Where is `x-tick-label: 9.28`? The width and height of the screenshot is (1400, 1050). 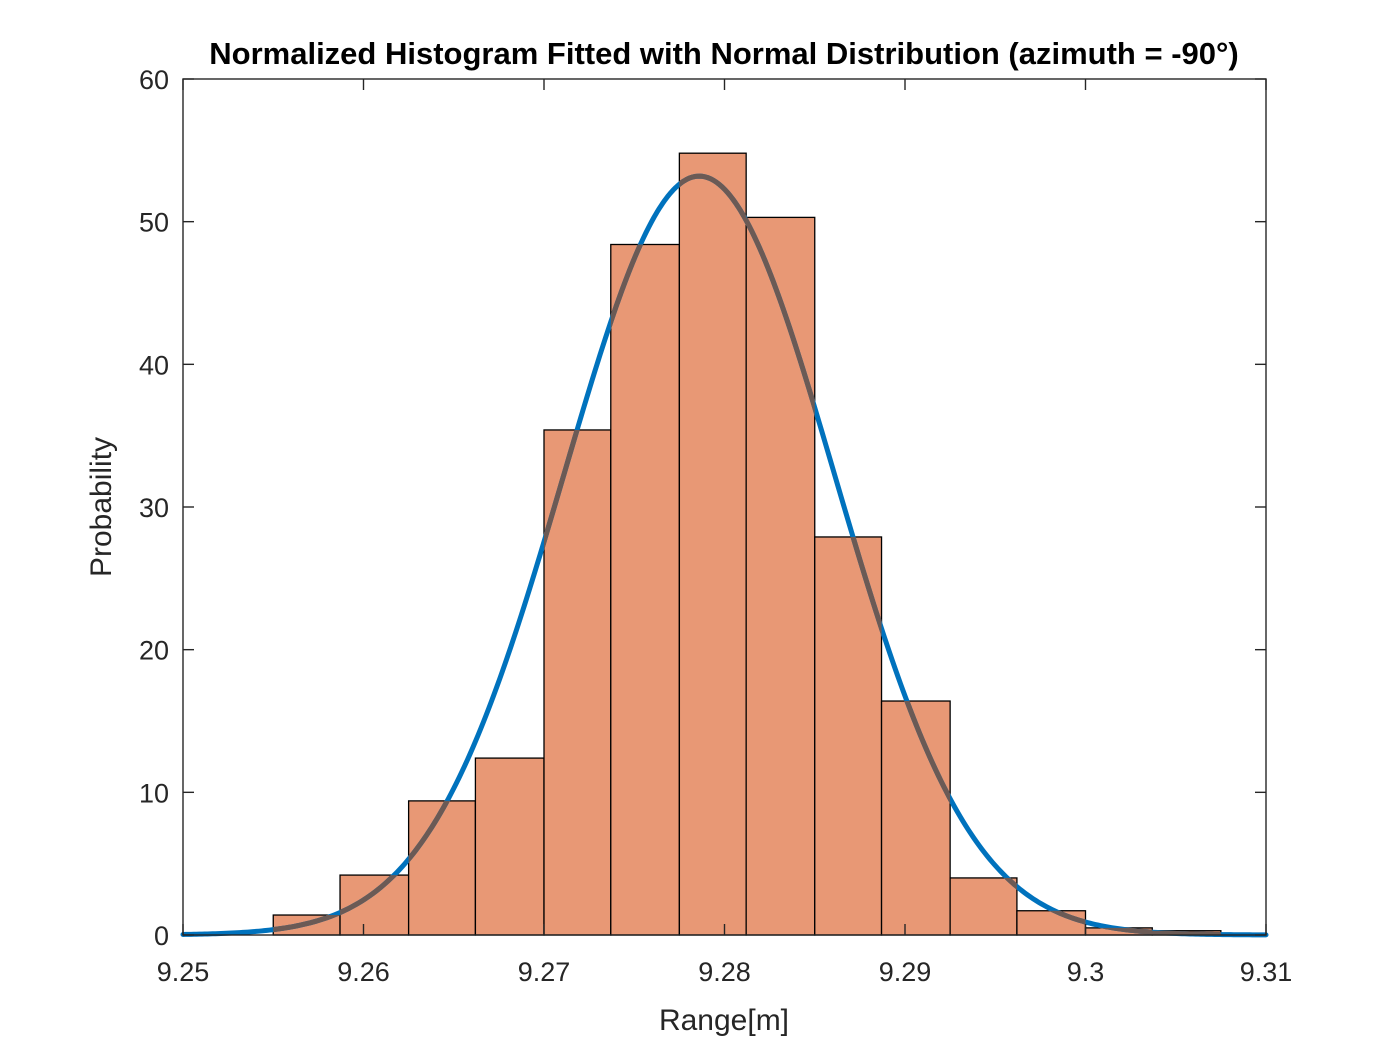
x-tick-label: 9.28 is located at coordinates (724, 972).